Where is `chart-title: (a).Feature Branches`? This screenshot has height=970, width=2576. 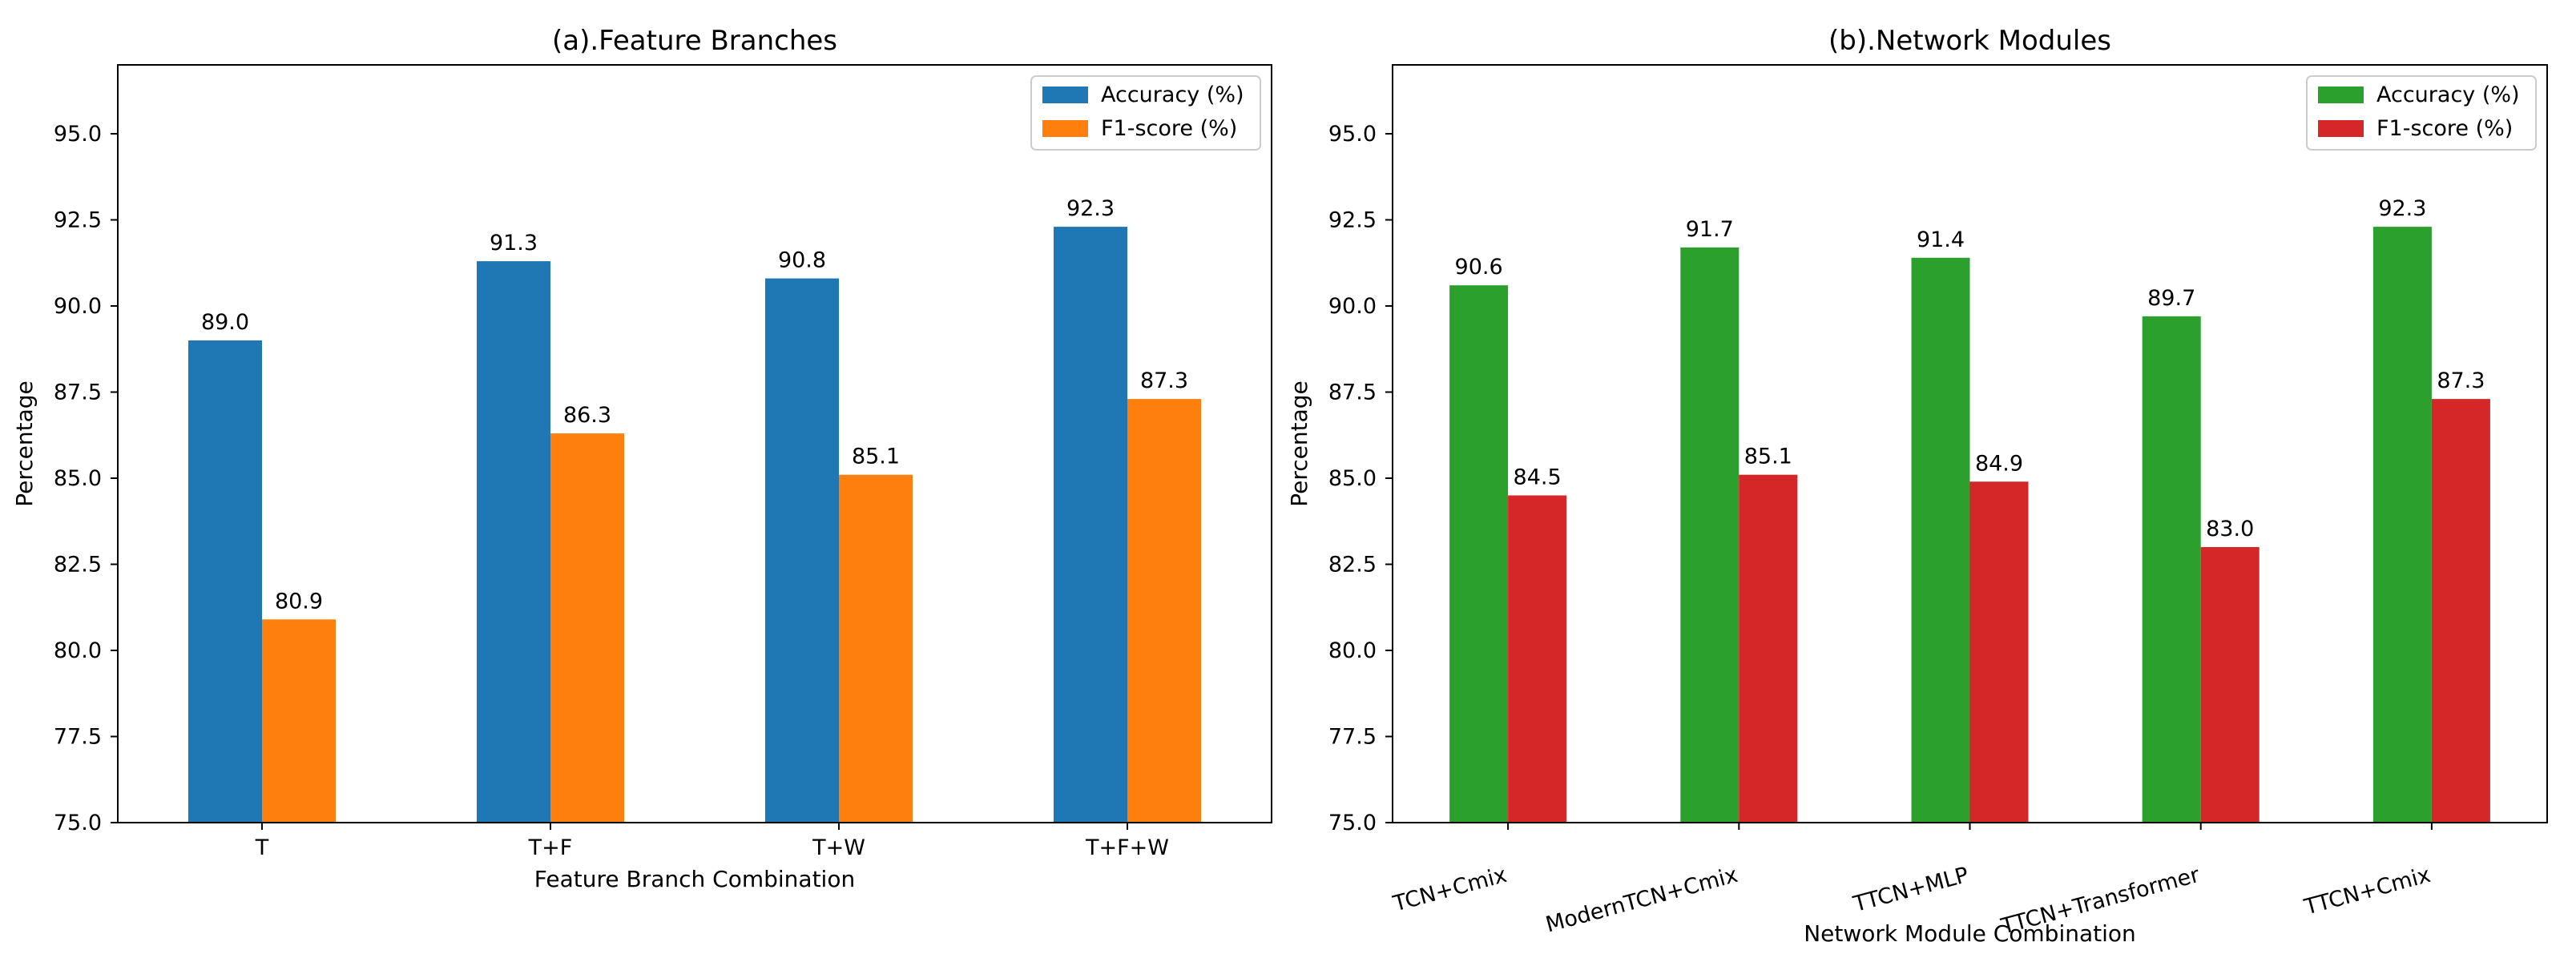
chart-title: (a).Feature Branches is located at coordinates (694, 41).